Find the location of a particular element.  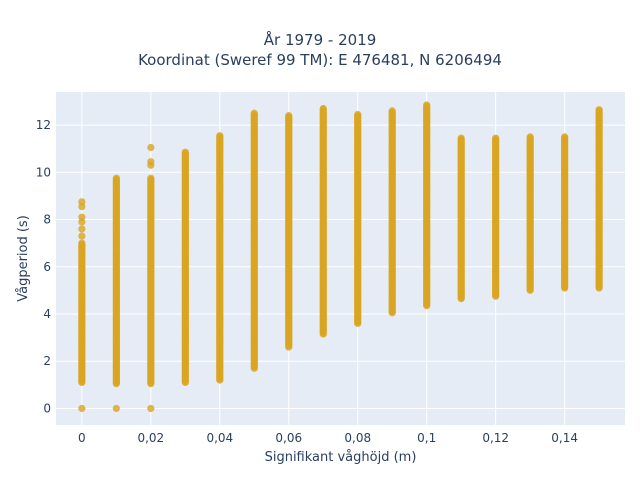

x-tick-label-3: 0,06 is located at coordinates (288, 438).